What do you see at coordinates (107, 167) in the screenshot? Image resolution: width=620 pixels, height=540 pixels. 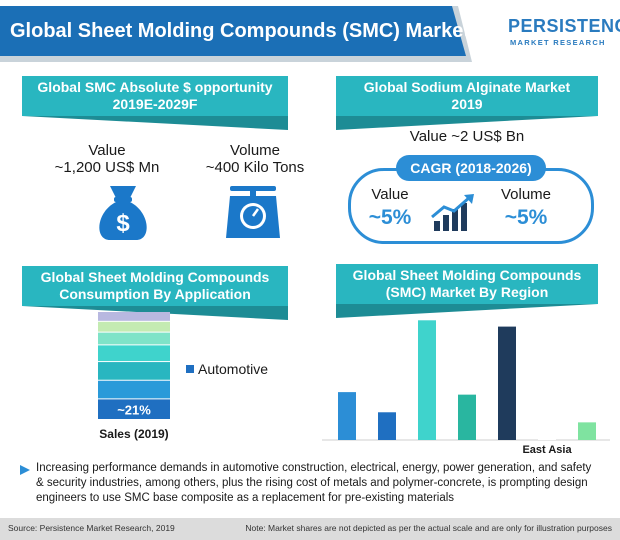 I see `opportunity-value-amount: ~1,200 US$ Mn` at bounding box center [107, 167].